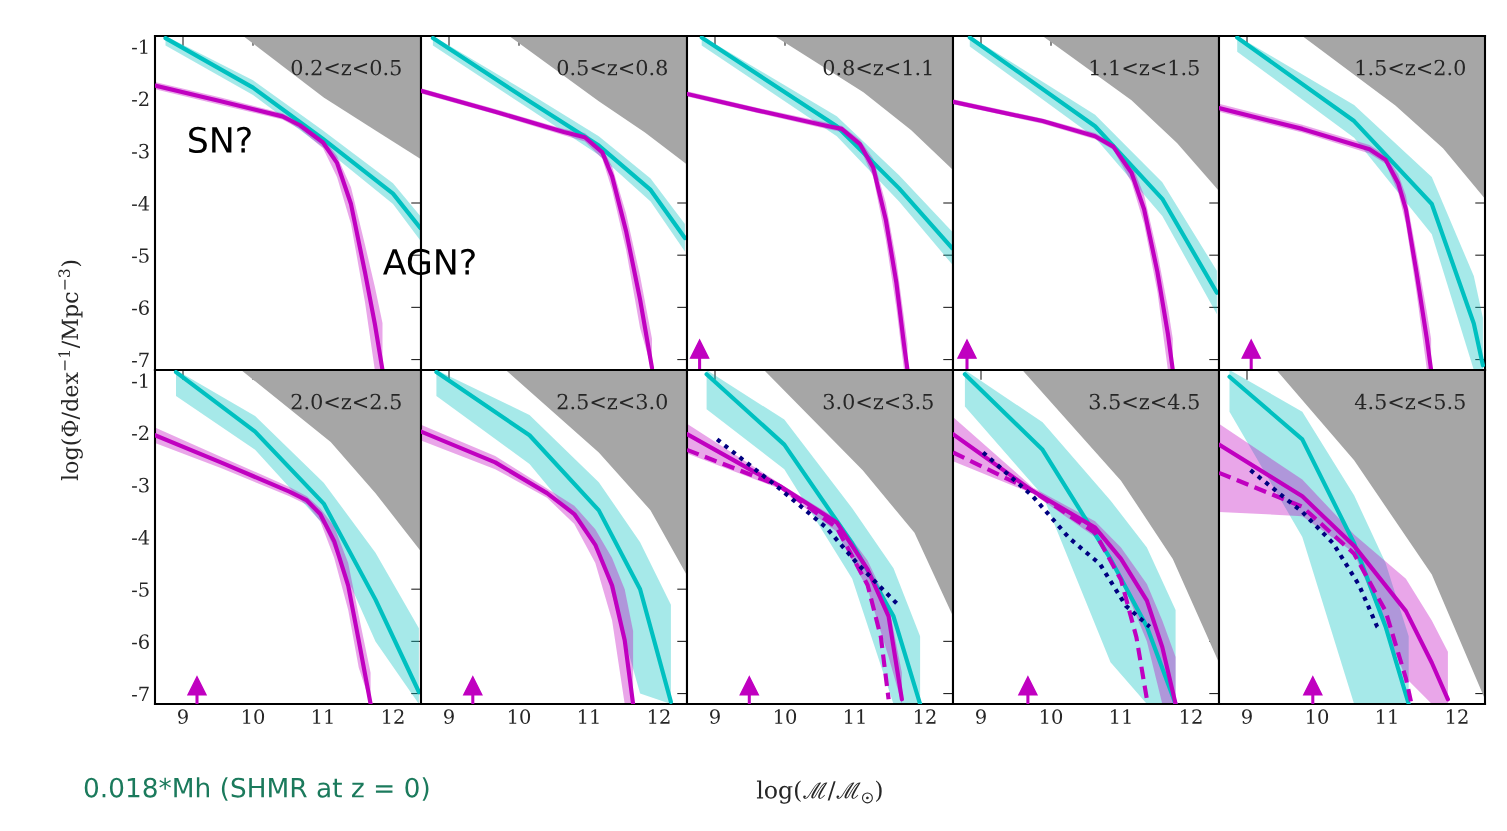 This screenshot has height=831, width=1507. Describe the element at coordinates (1144, 67) in the screenshot. I see `text: 1.1<z<1.5` at that location.